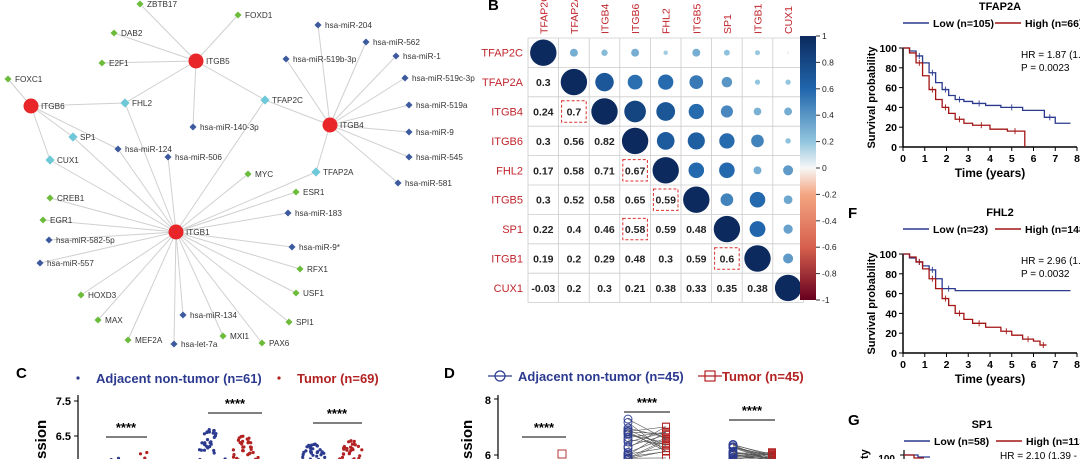 The height and width of the screenshot is (459, 1080). I want to click on network-node: DAB2, so click(126, 33).